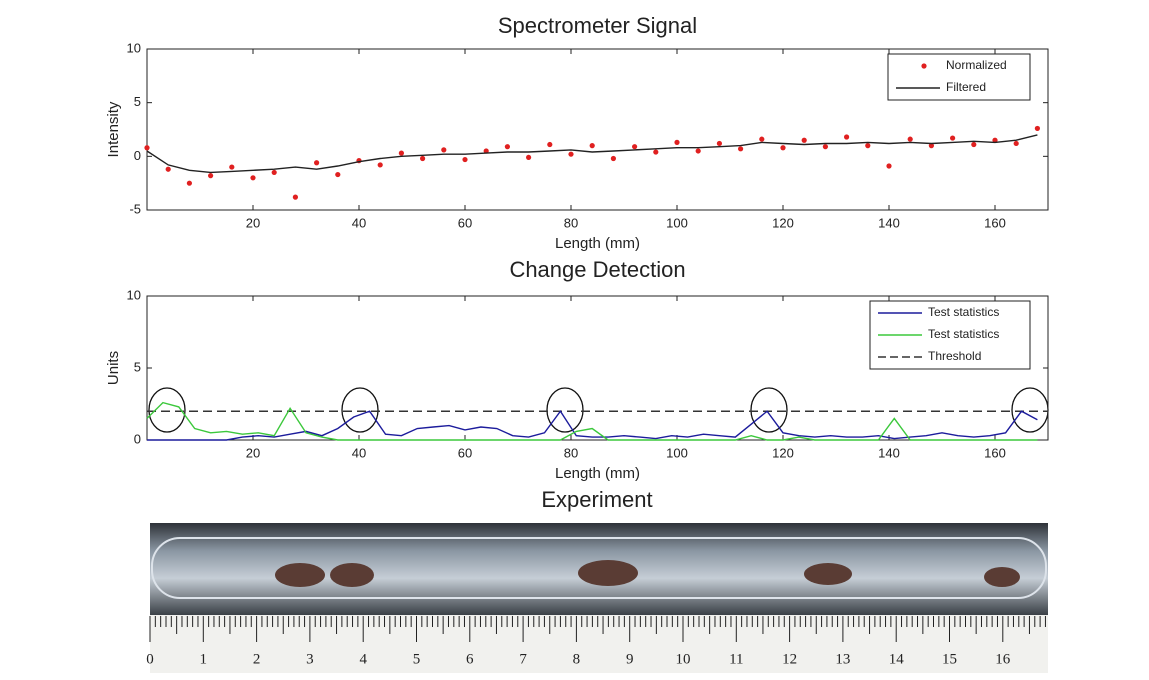 The image size is (1149, 680). Describe the element at coordinates (597, 25) in the screenshot. I see `chart-title: Spectrometer Signal` at that location.